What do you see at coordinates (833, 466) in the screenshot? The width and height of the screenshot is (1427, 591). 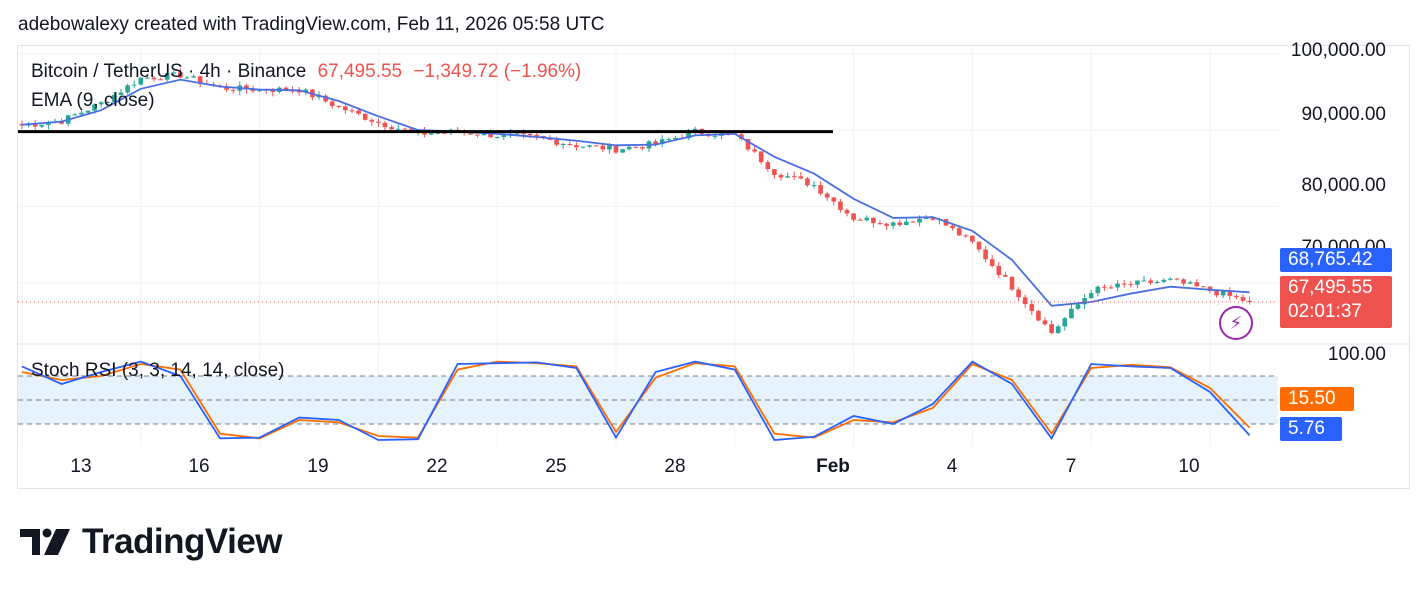 I see `time-tick-month: Feb` at bounding box center [833, 466].